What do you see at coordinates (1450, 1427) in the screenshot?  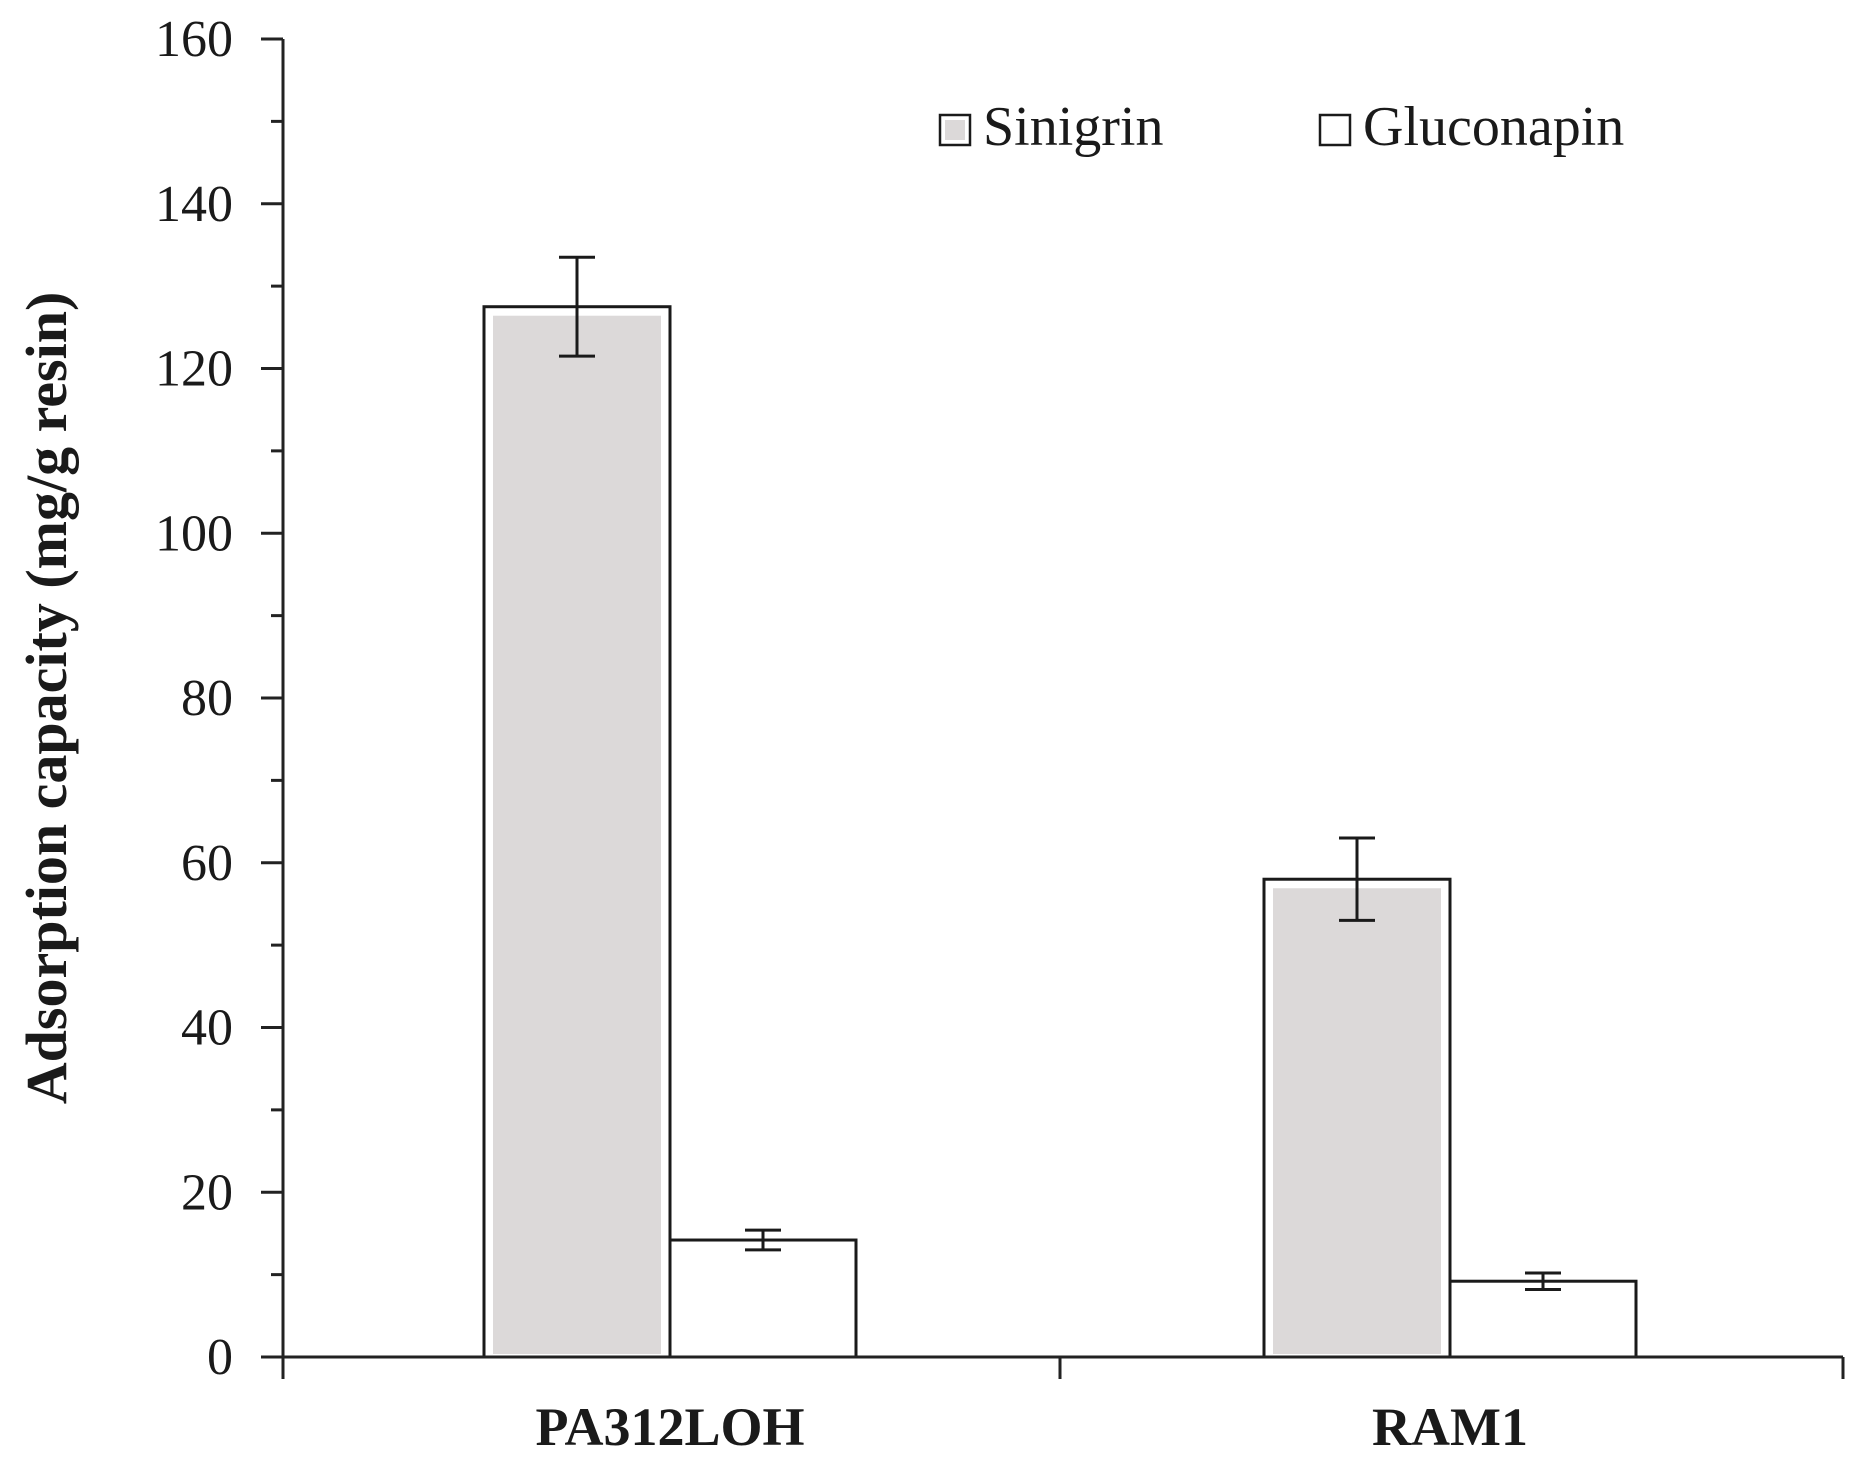 I see `x-category-label: RAM1` at bounding box center [1450, 1427].